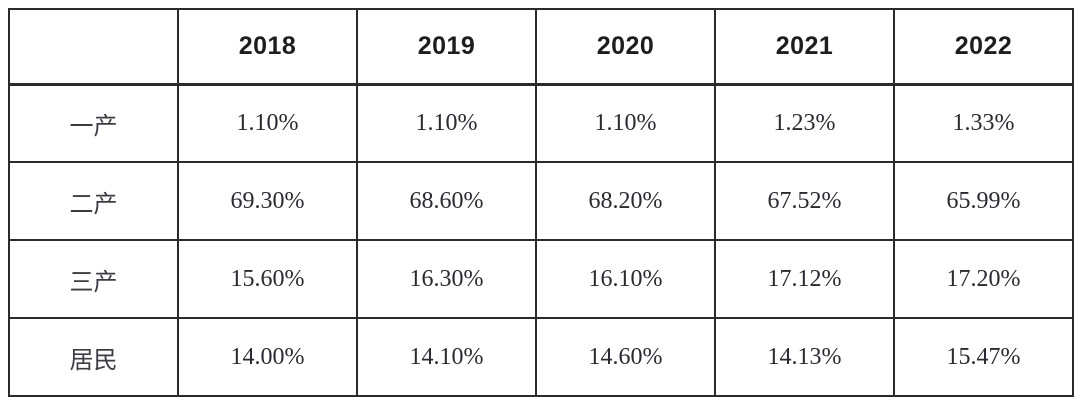 This screenshot has width=1080, height=407. What do you see at coordinates (267, 357) in the screenshot?
I see `table-cell: 14.00%` at bounding box center [267, 357].